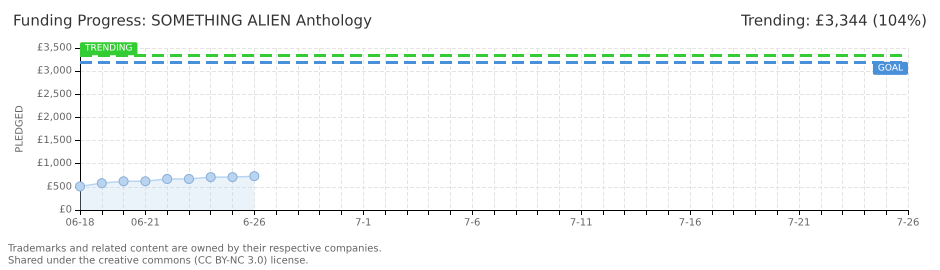 This screenshot has width=940, height=270. What do you see at coordinates (799, 223) in the screenshot?
I see `x-tick-label: 7-21` at bounding box center [799, 223].